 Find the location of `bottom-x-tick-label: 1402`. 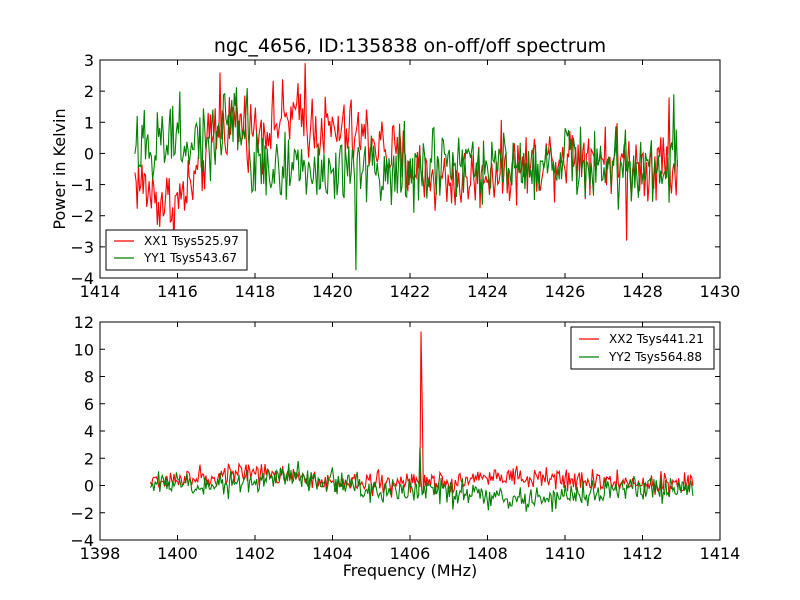

bottom-x-tick-label: 1402 is located at coordinates (255, 553).